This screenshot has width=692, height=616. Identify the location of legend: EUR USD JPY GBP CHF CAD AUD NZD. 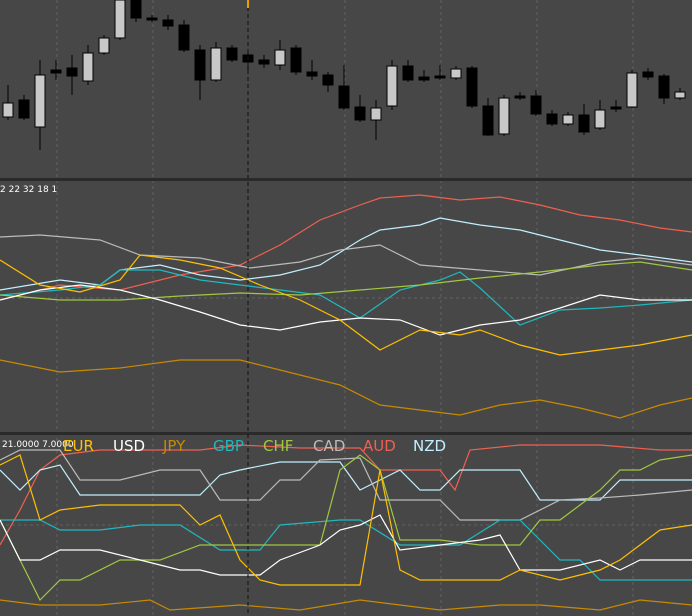
(254, 446).